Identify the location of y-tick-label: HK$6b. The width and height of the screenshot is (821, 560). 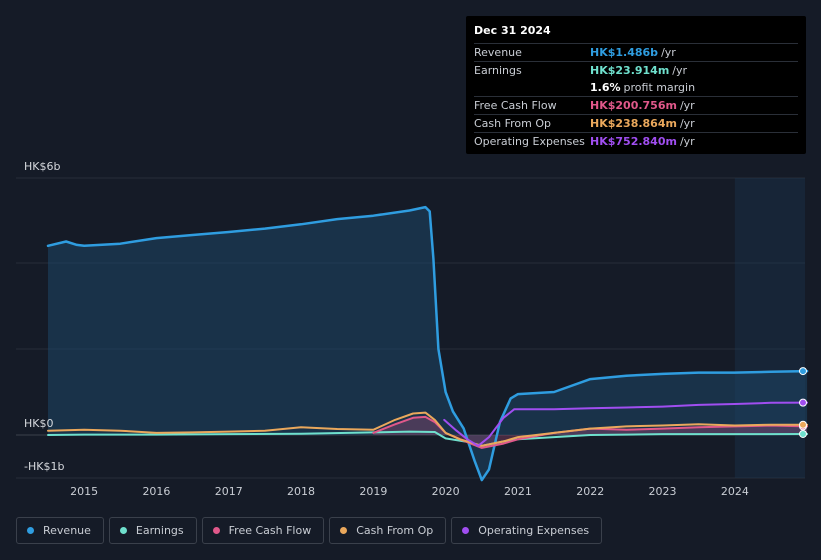
(42, 166).